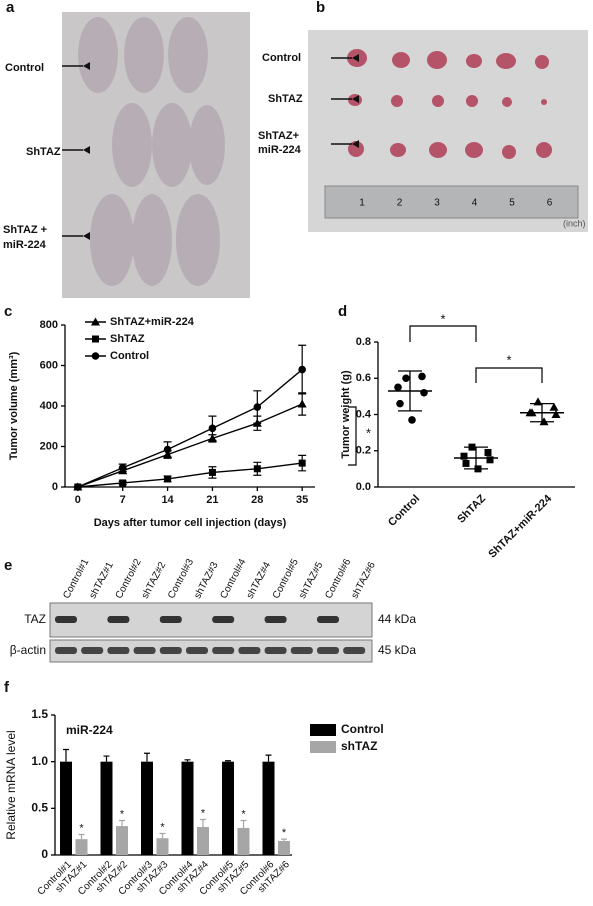 This screenshot has height=906, width=593. Describe the element at coordinates (323, 730) in the screenshot. I see `legend-swatch` at that location.